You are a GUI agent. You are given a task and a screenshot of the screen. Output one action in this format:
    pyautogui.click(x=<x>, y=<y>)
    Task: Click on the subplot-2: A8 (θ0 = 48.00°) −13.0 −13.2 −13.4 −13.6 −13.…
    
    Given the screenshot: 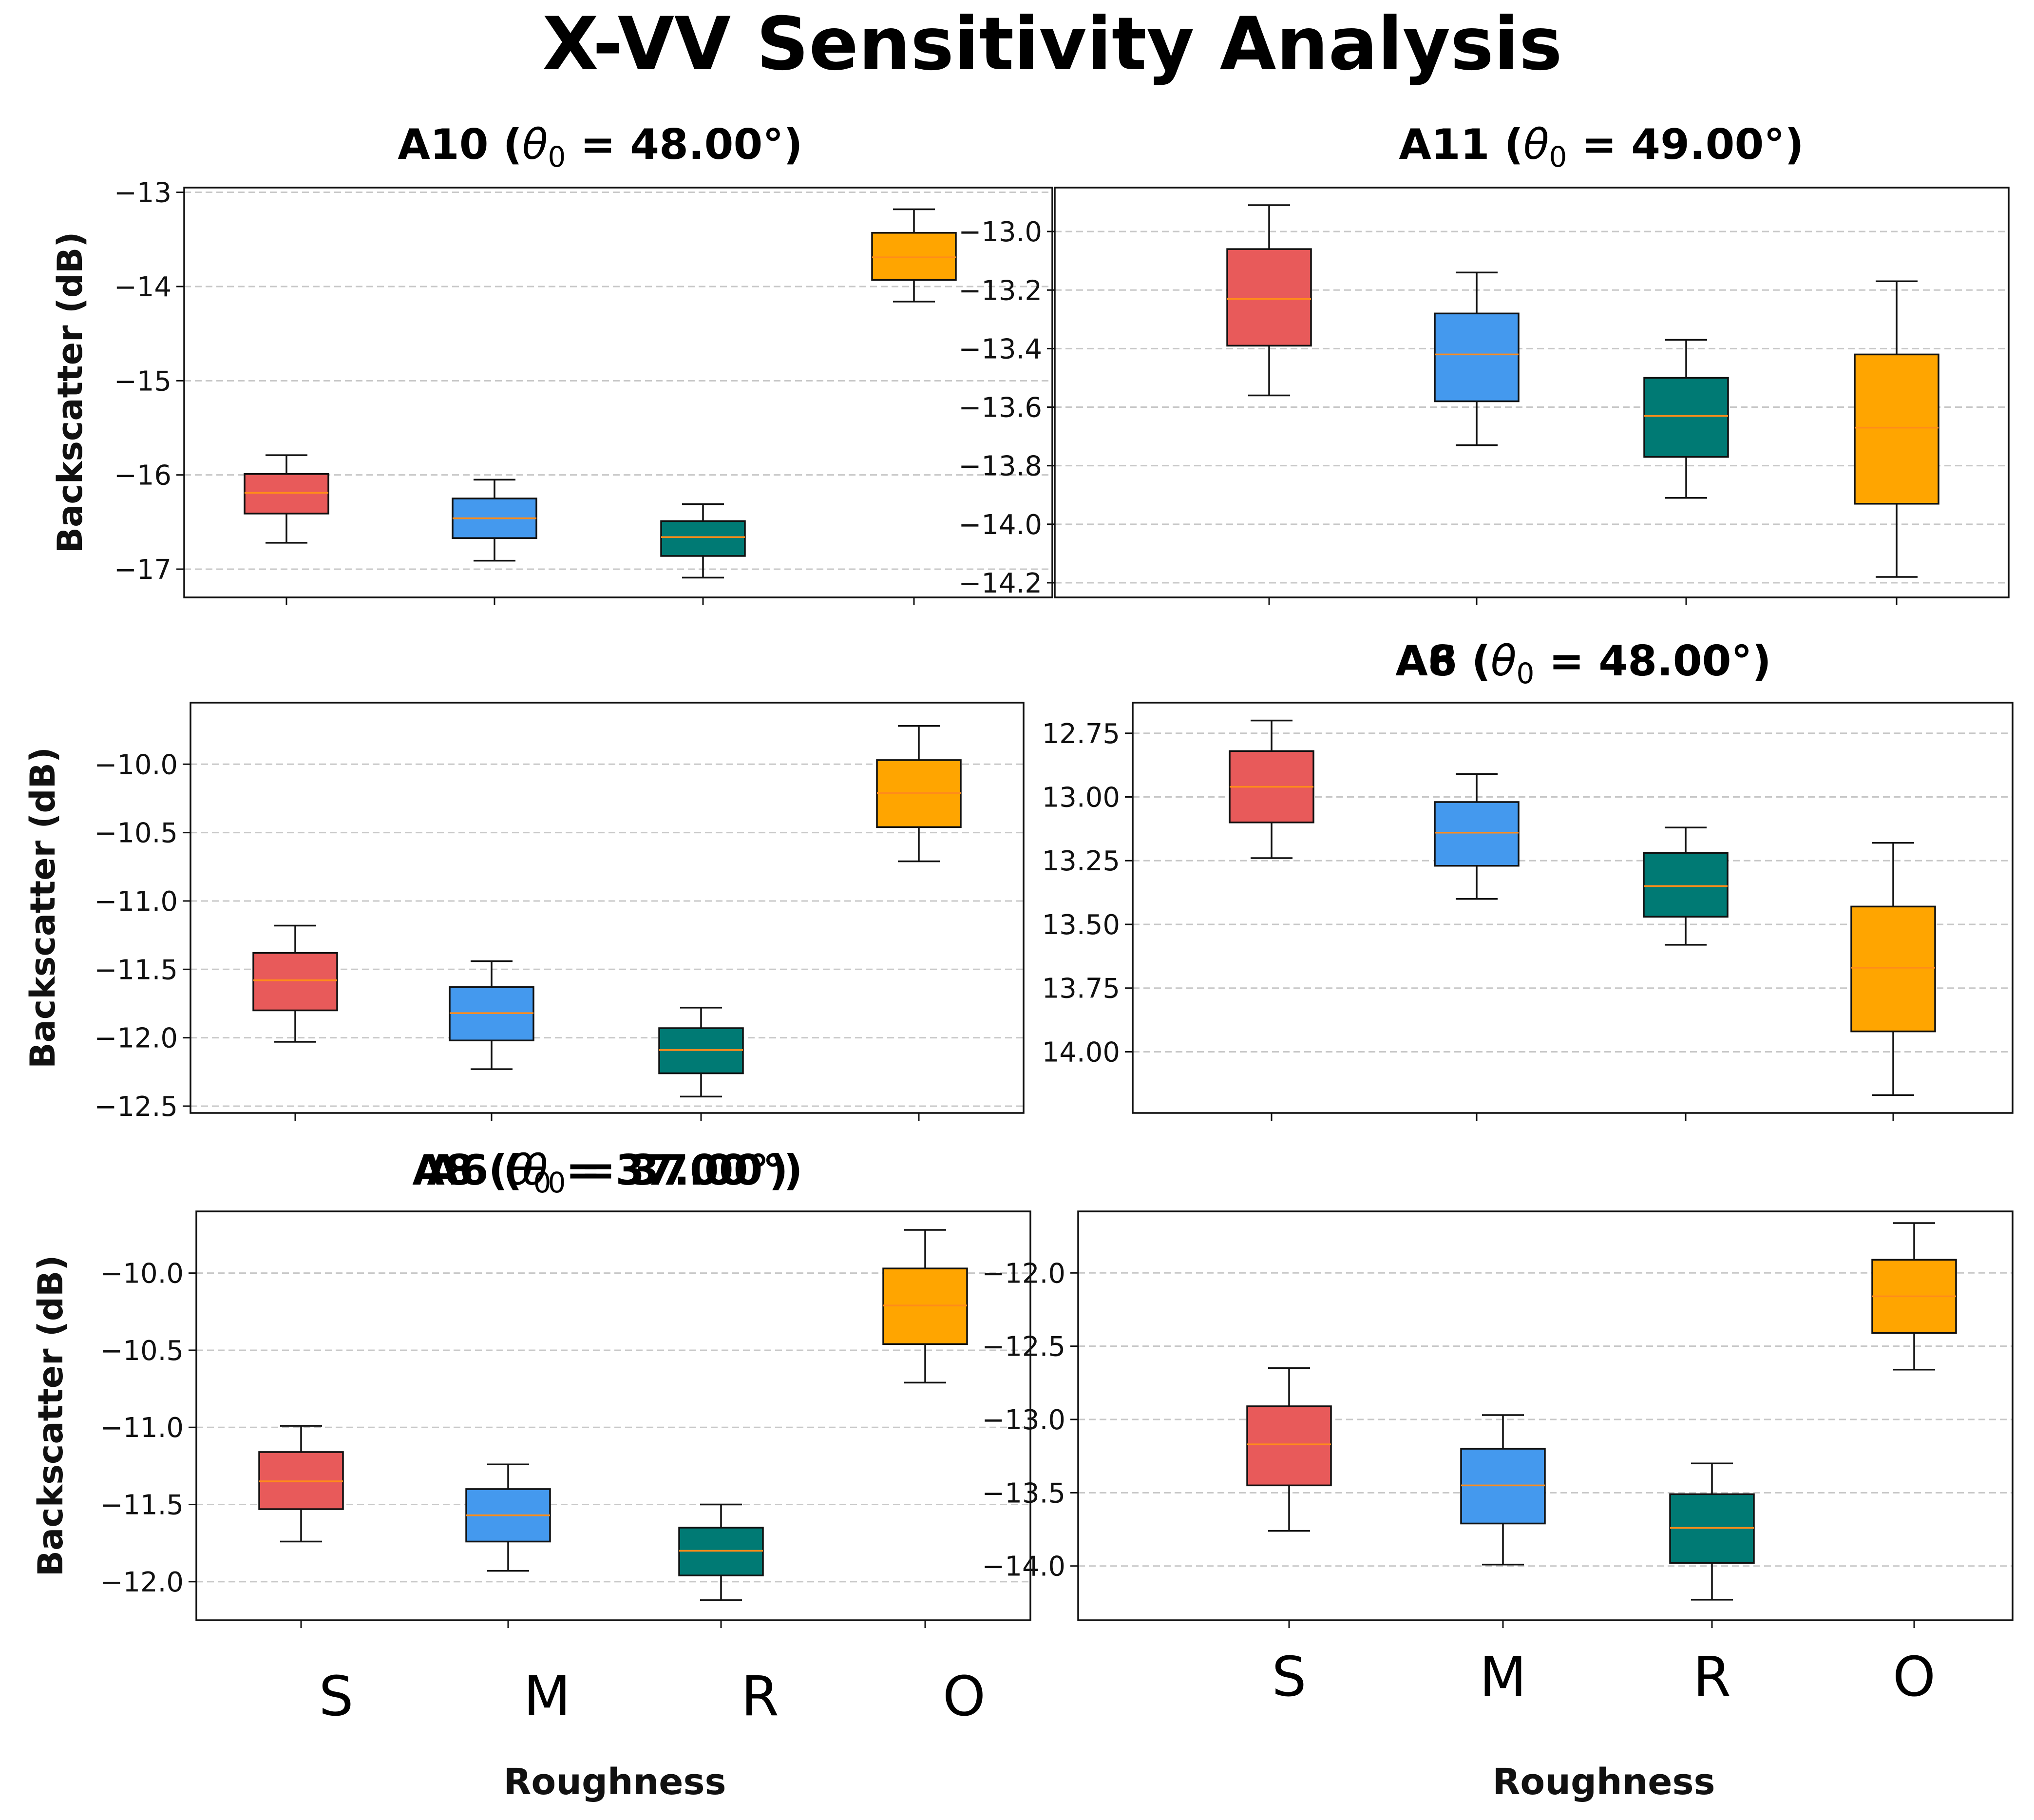 What is the action you would take?
    pyautogui.click(x=1484, y=438)
    